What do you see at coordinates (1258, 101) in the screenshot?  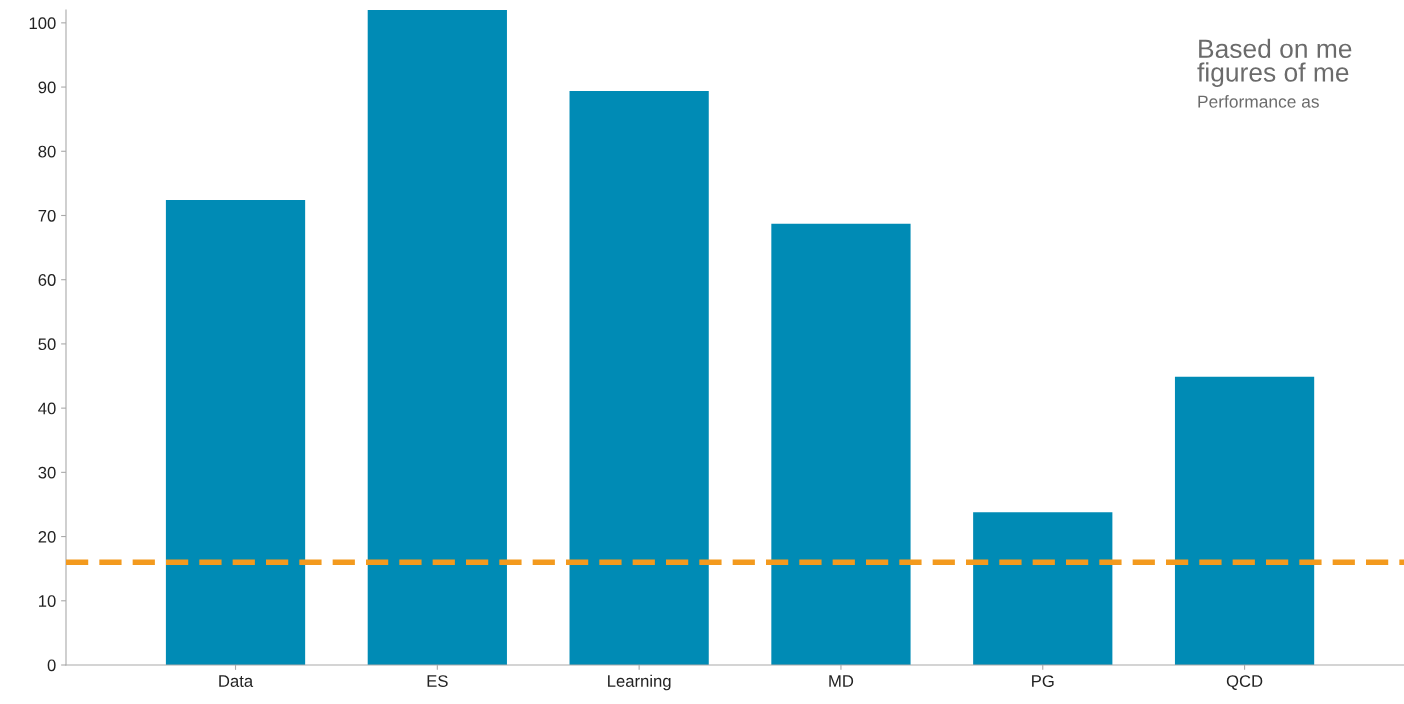 I see `annotation: Performance as` at bounding box center [1258, 101].